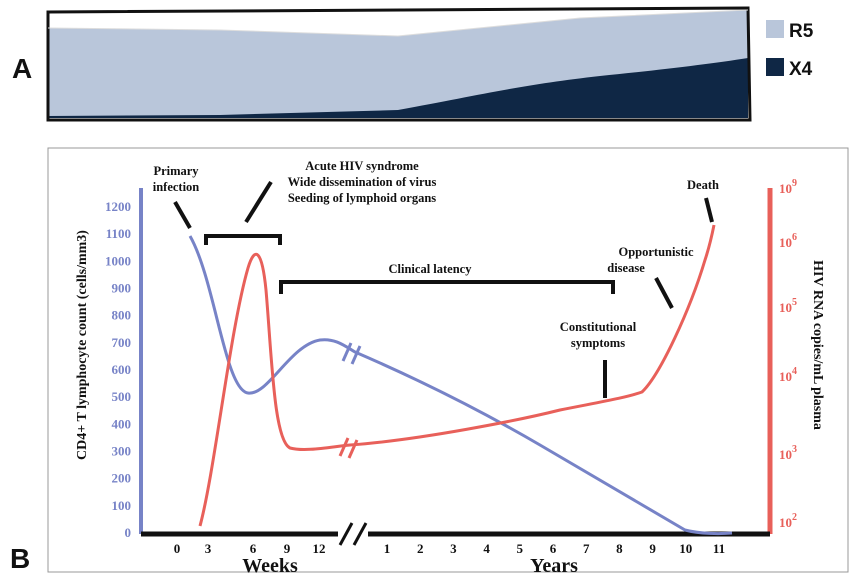  What do you see at coordinates (182, 215) in the screenshot?
I see `primary-infection-pointer` at bounding box center [182, 215].